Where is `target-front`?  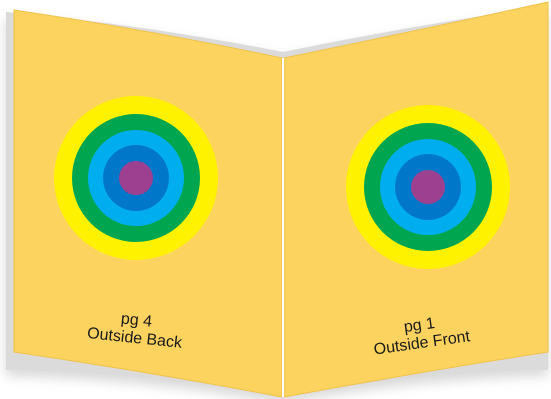
target-front is located at coordinates (428, 187).